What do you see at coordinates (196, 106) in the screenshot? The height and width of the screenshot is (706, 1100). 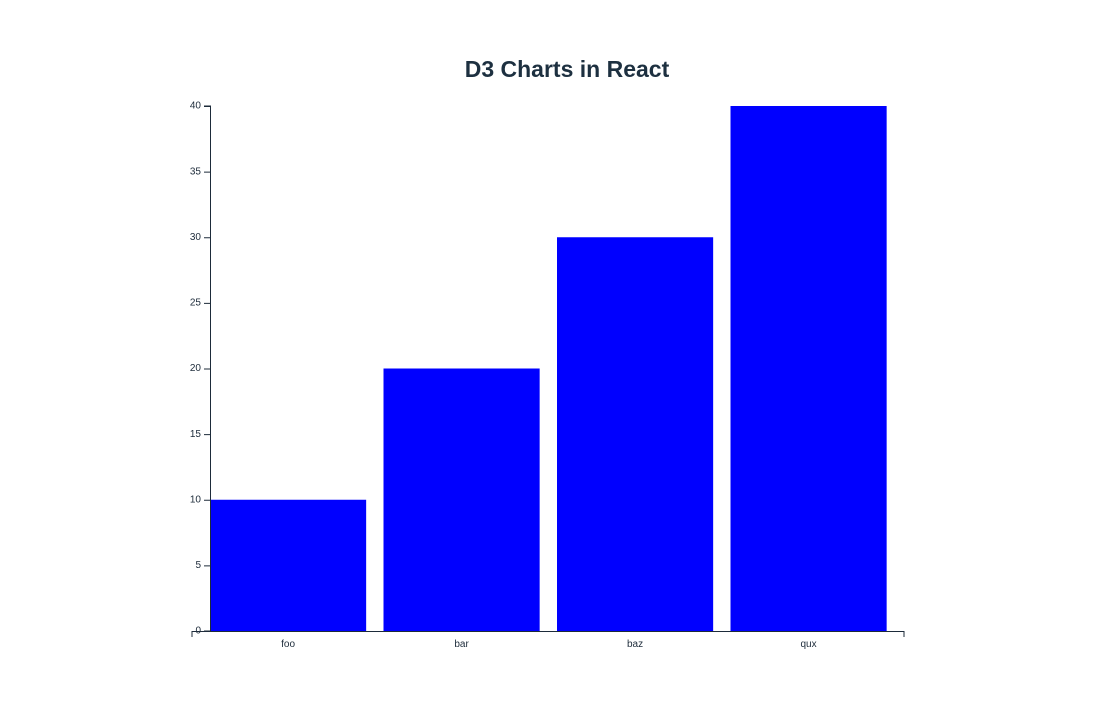 I see `y-tick-label-40: 40` at bounding box center [196, 106].